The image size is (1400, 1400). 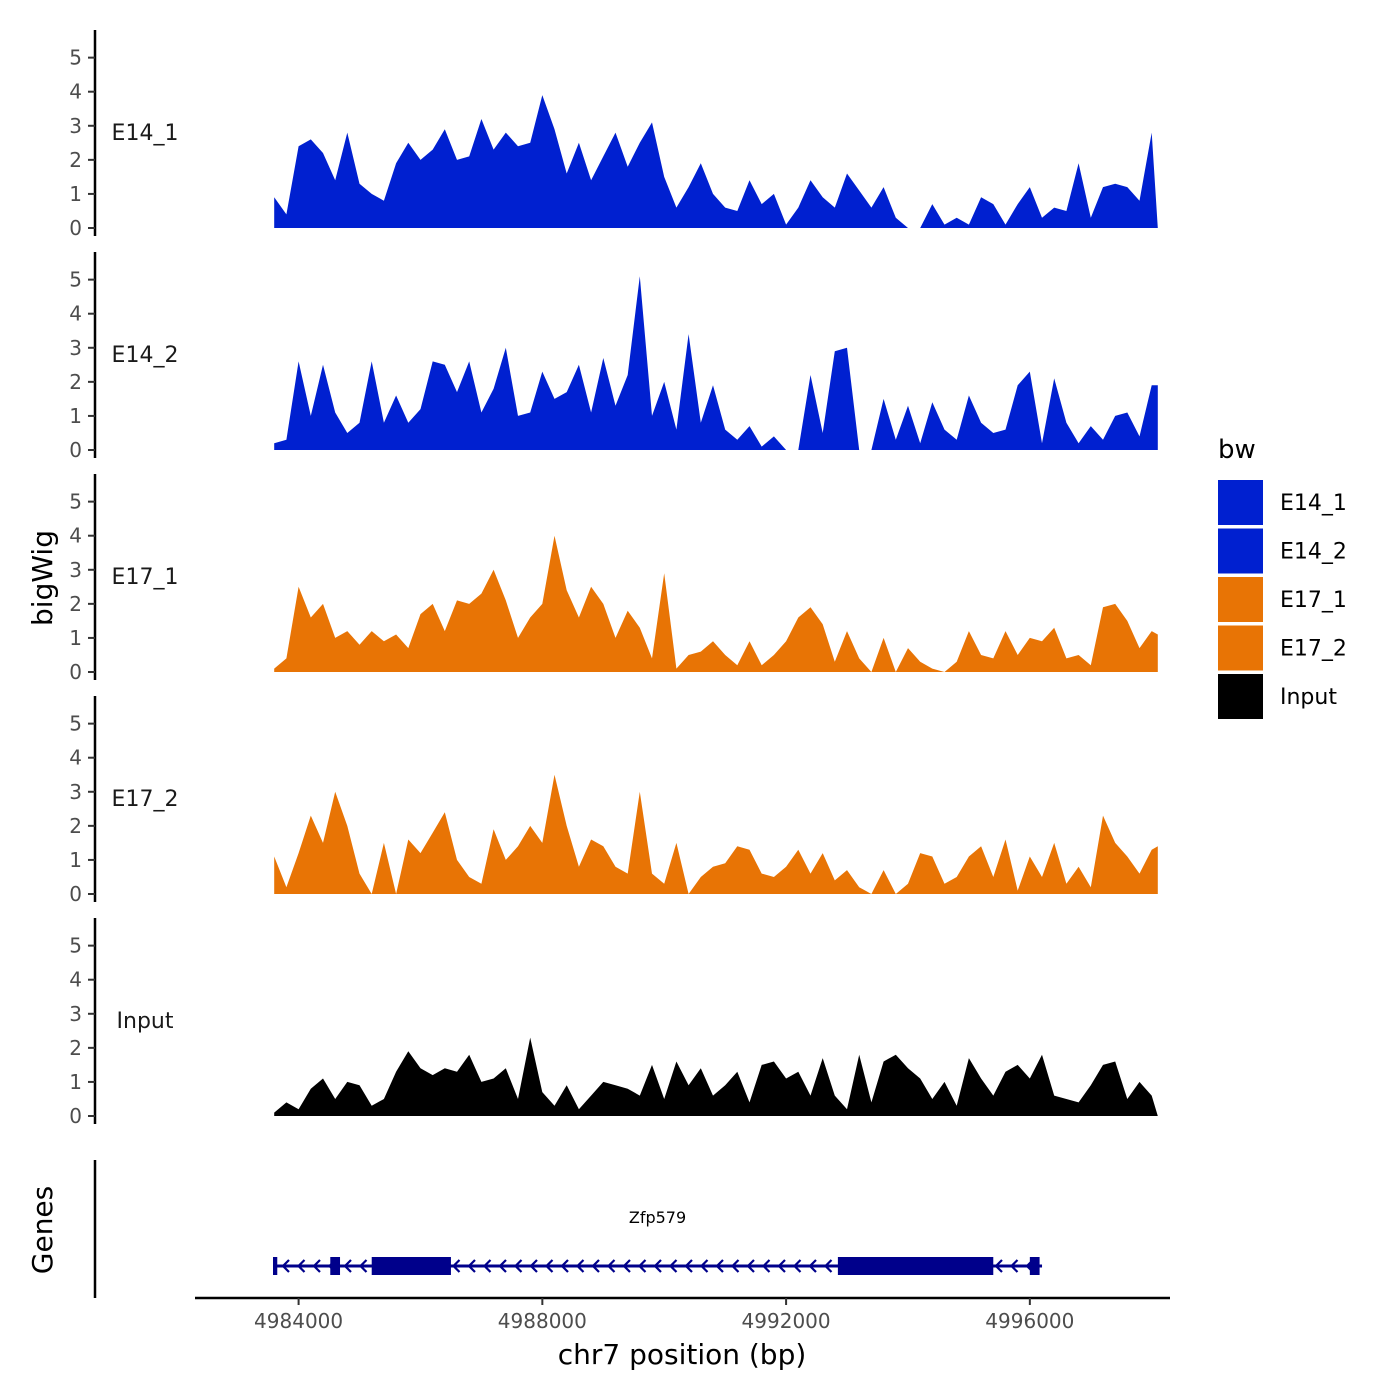 What do you see at coordinates (298, 1321) in the screenshot?
I see `x-tick-label: 4984000` at bounding box center [298, 1321].